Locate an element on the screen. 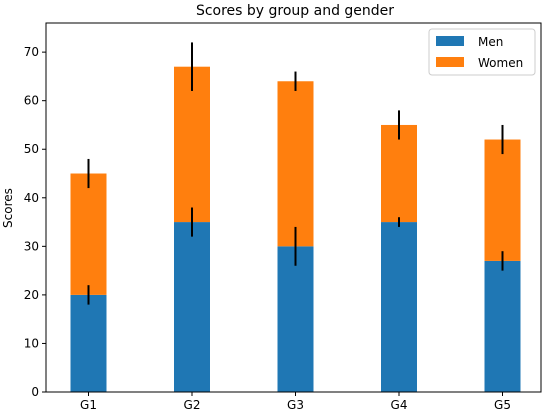 This screenshot has height=413, width=544. legend-swatch-men is located at coordinates (450, 41).